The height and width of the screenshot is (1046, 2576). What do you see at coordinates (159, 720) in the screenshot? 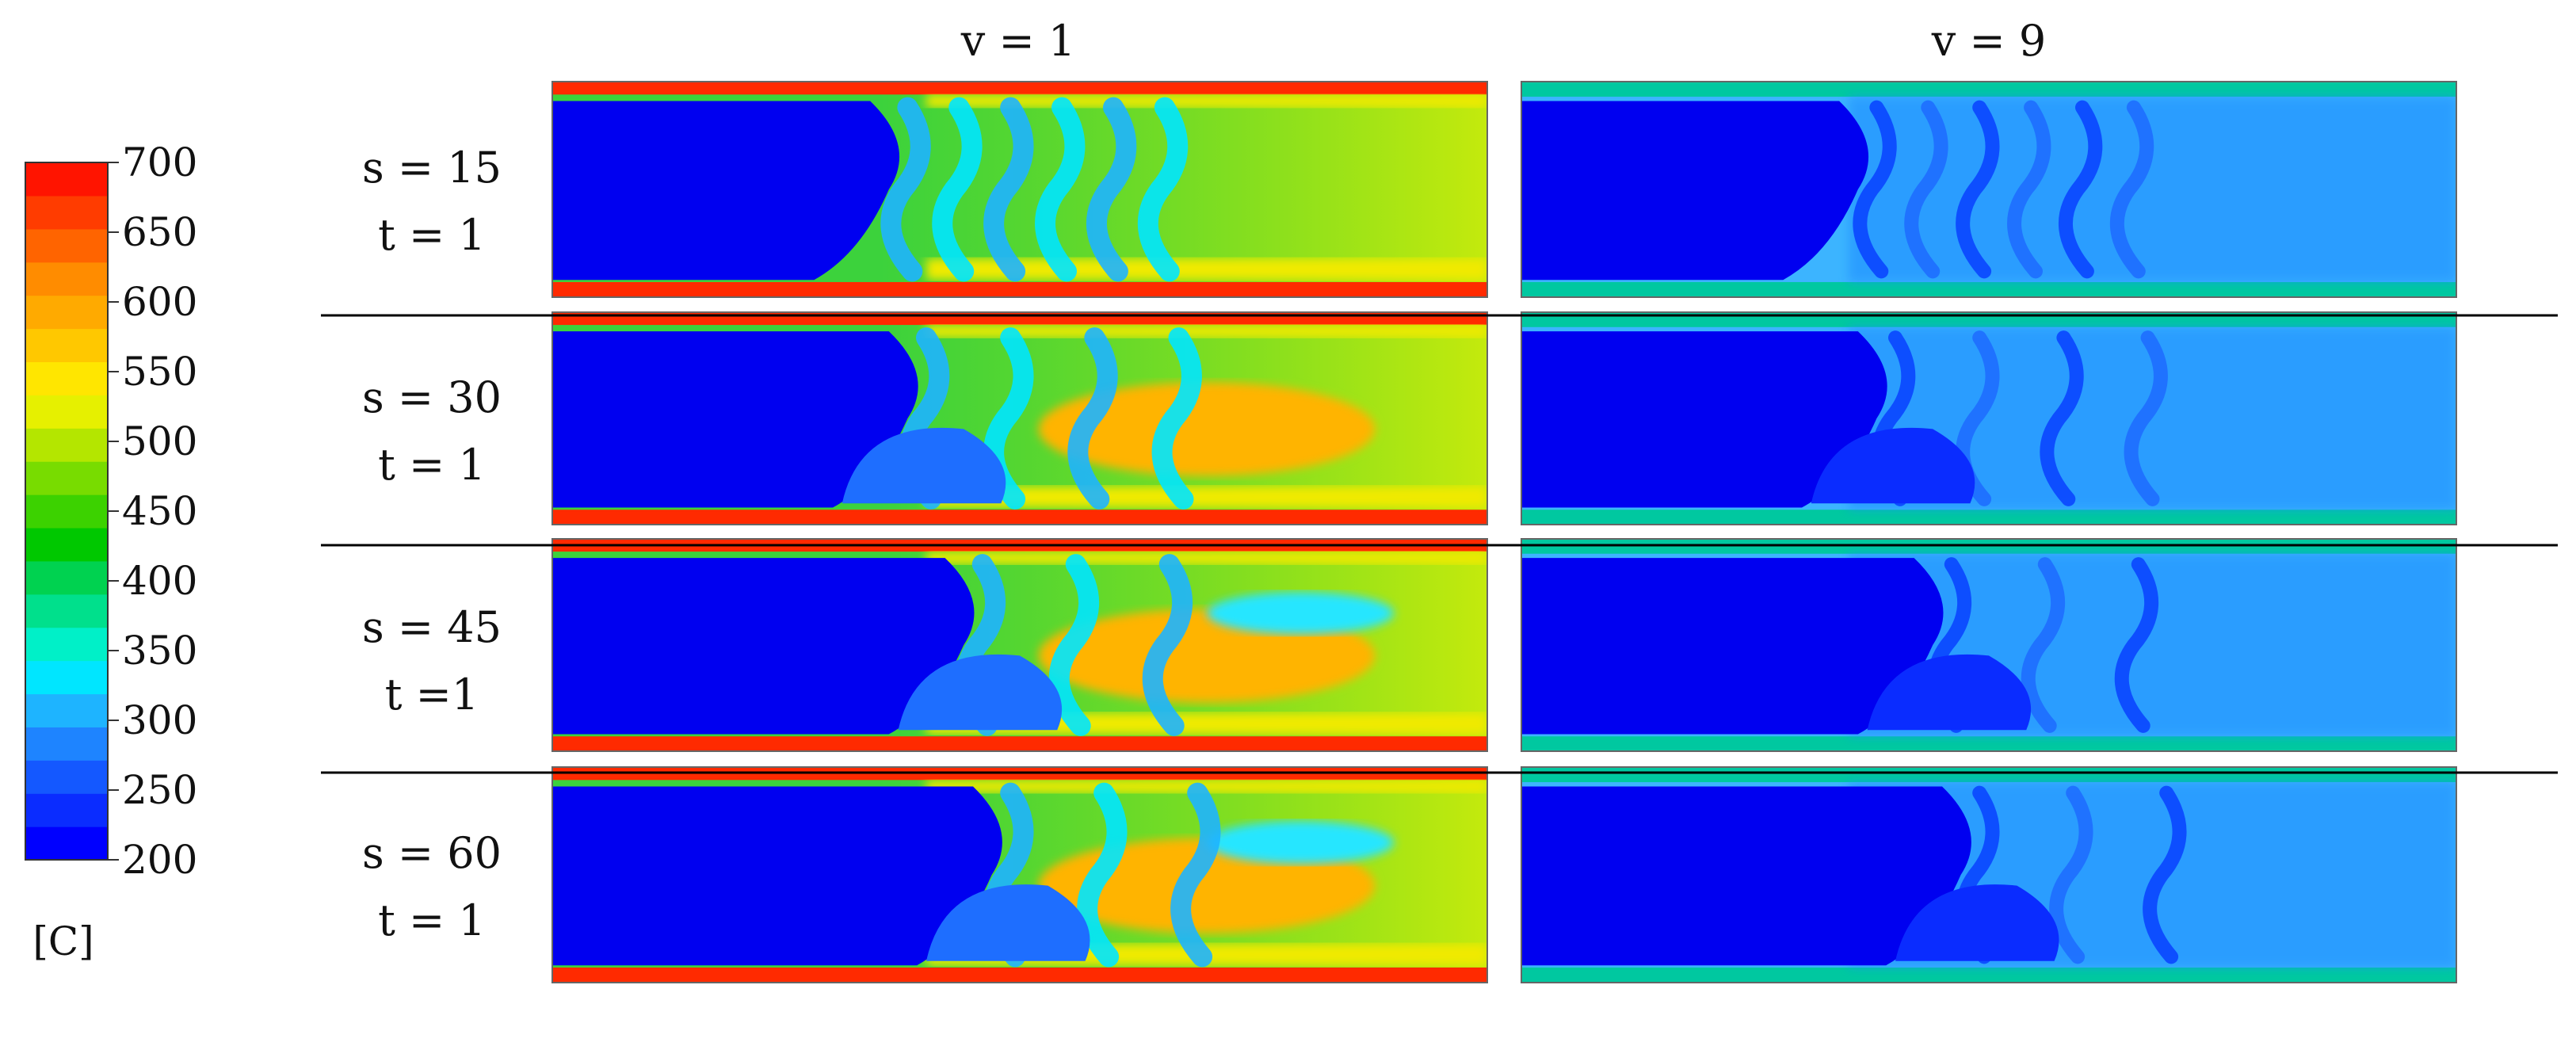
I see `colorbar-tick-label: 300` at bounding box center [159, 720].